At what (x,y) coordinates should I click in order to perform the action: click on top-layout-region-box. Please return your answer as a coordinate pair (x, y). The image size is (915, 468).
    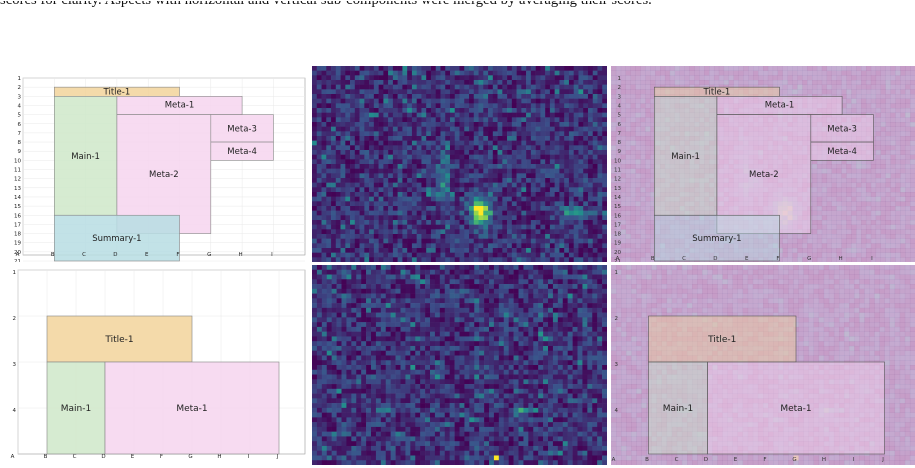
    Looking at the image, I should click on (116, 238).